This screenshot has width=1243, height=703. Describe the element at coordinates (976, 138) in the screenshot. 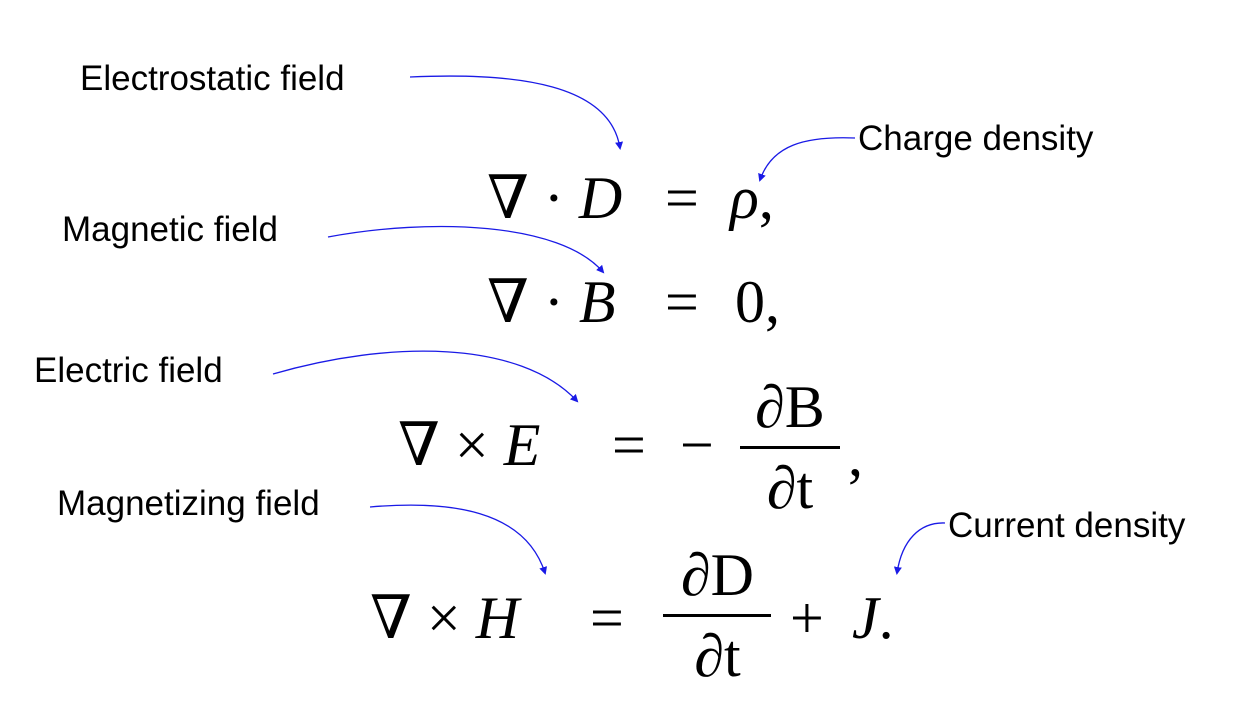

I see `charge-density-label: Charge density` at that location.